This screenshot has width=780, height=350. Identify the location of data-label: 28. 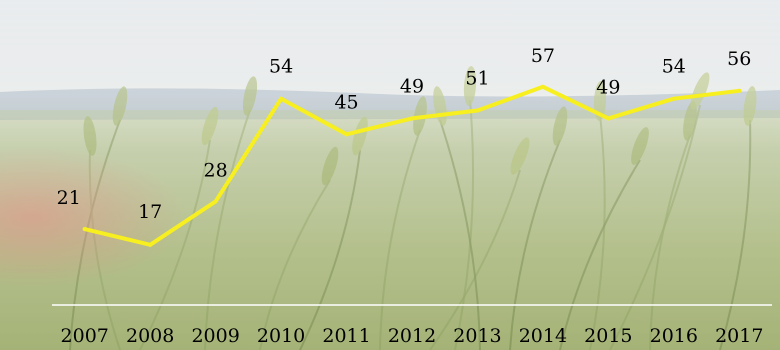
(216, 170).